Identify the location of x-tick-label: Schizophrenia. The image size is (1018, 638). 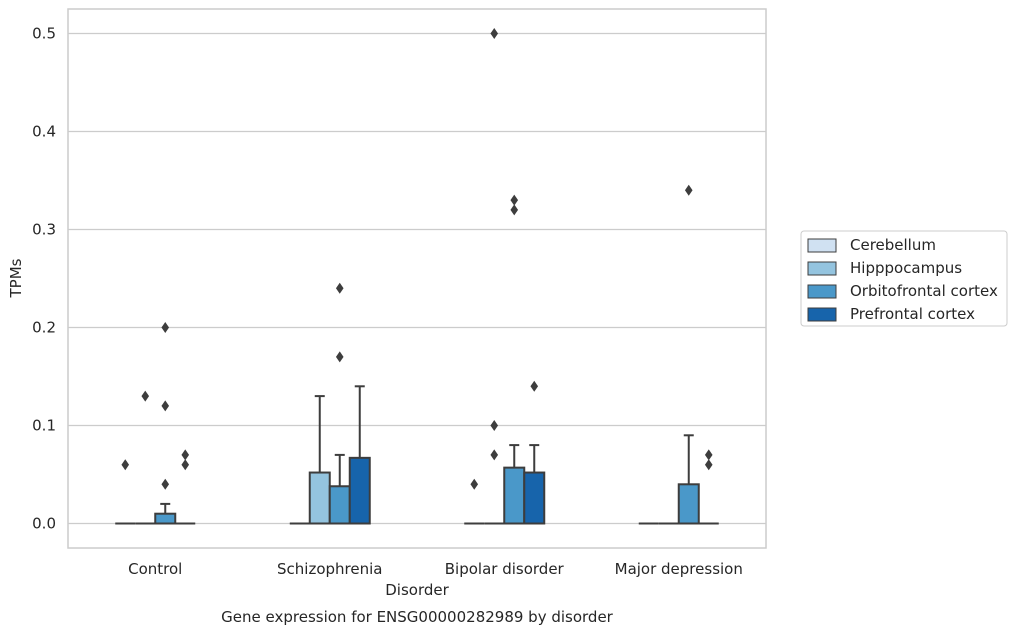
(329, 569).